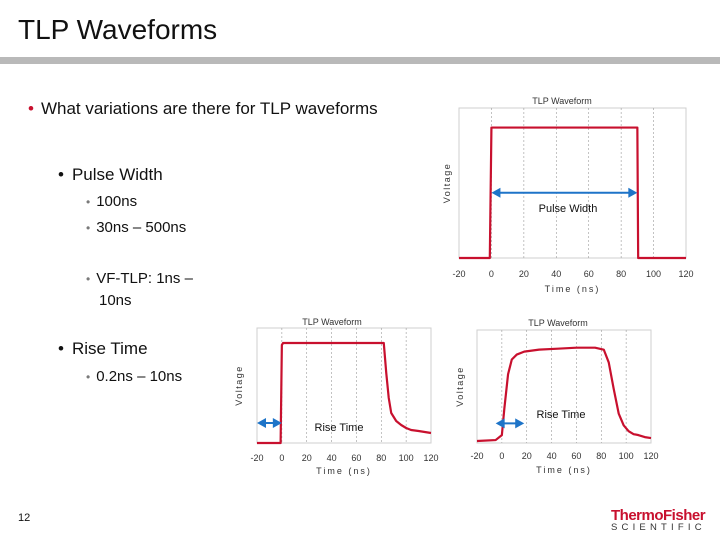 Image resolution: width=720 pixels, height=540 pixels. What do you see at coordinates (118, 29) in the screenshot?
I see `slide-title: TLP Waveforms` at bounding box center [118, 29].